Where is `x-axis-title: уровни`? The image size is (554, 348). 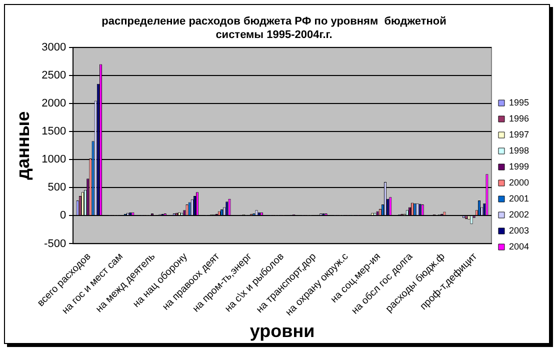 x-axis-title: уровни is located at coordinates (282, 331).